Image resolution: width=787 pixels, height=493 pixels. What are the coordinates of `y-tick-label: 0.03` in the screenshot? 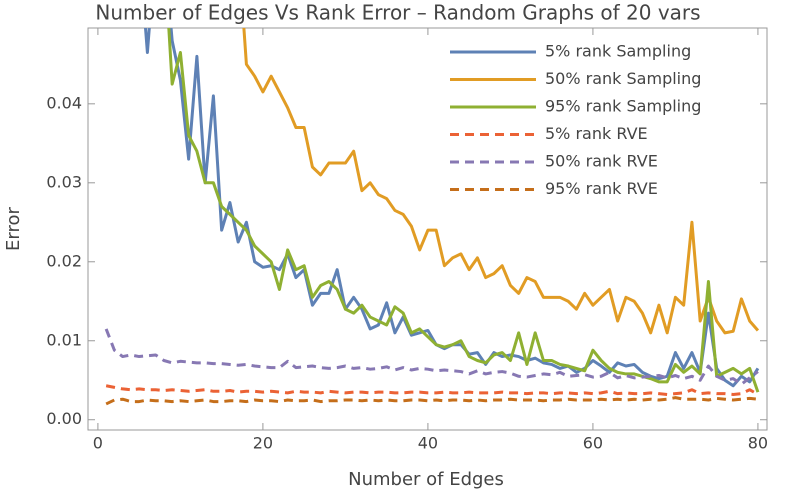 It's located at (64, 181).